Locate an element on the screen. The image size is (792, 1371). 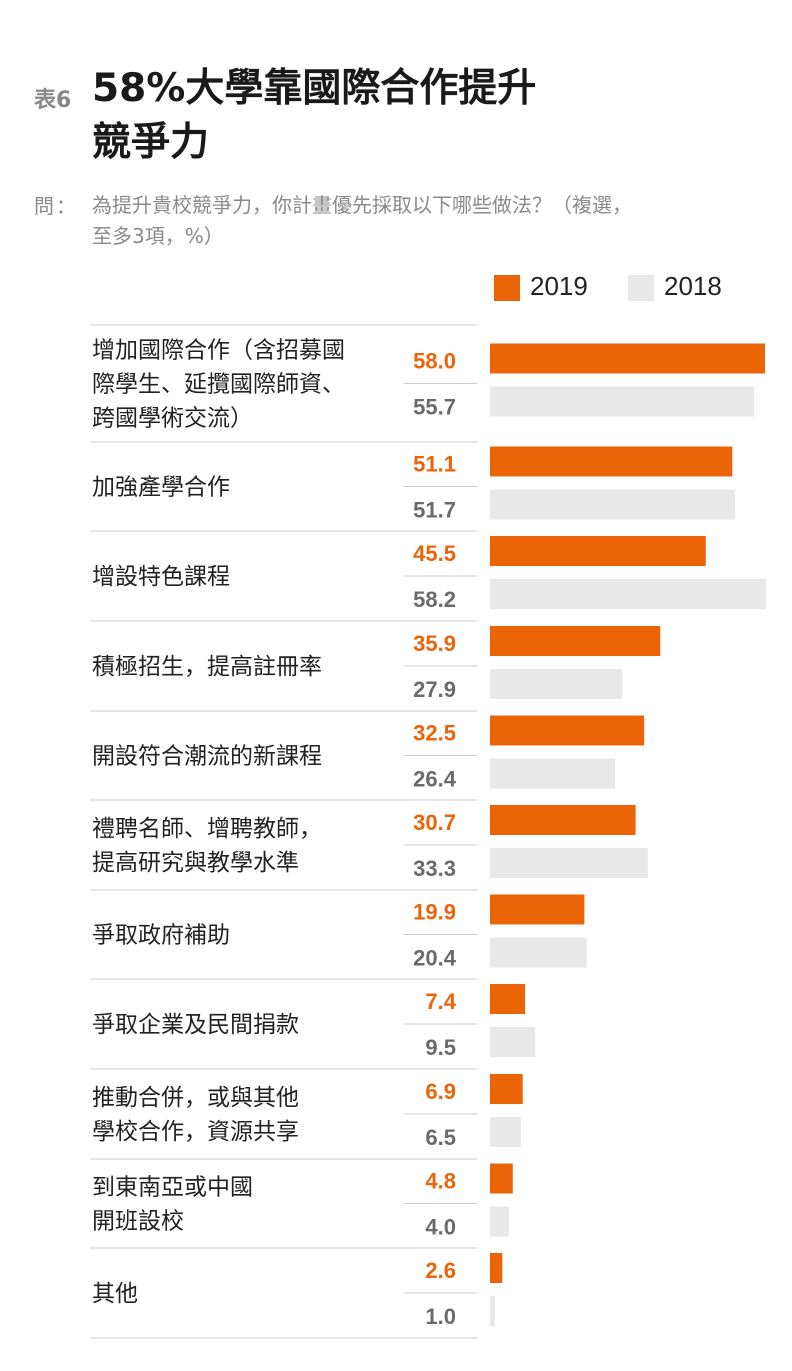
category-label: 禮聘名師、增聘教師， is located at coordinates (207, 829).